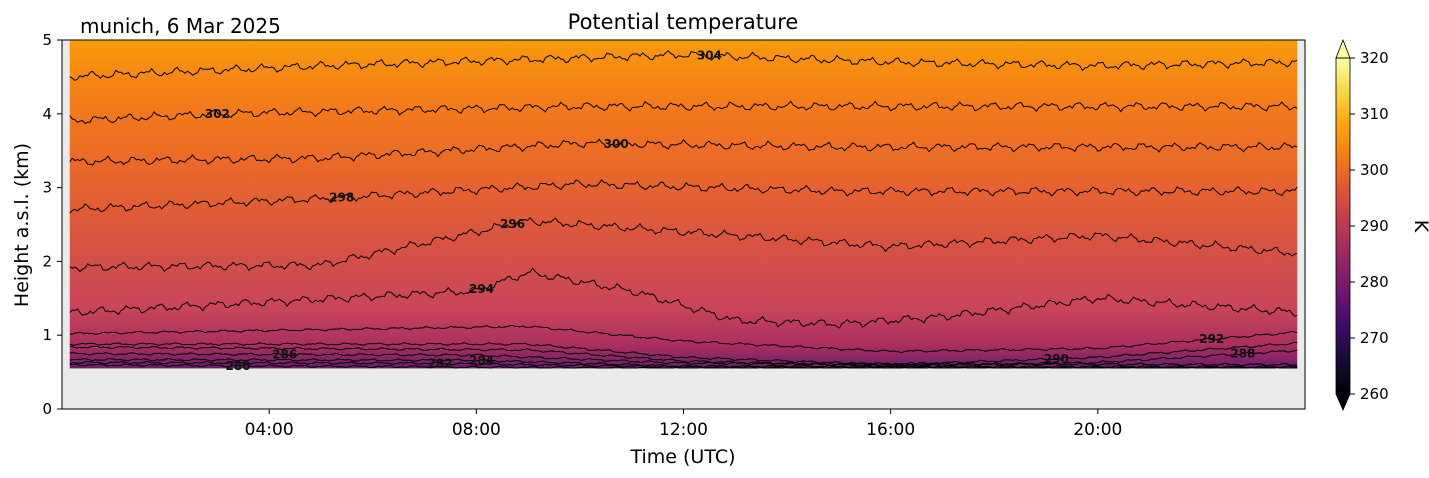 Image resolution: width=1429 pixels, height=478 pixels. Describe the element at coordinates (682, 457) in the screenshot. I see `x-axis-label: Time (UTC)` at that location.